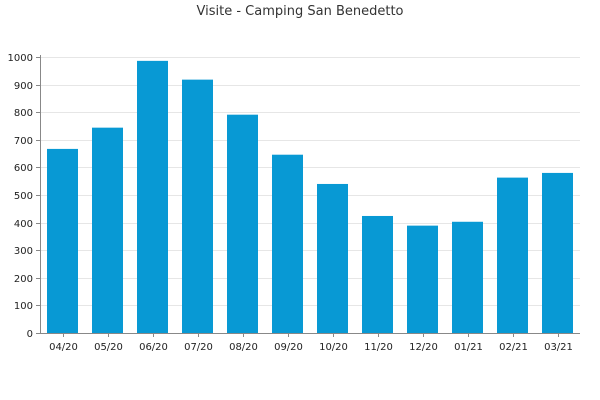 Image resolution: width=600 pixels, height=400 pixels. I want to click on y-tick-label: 300, so click(23, 251).